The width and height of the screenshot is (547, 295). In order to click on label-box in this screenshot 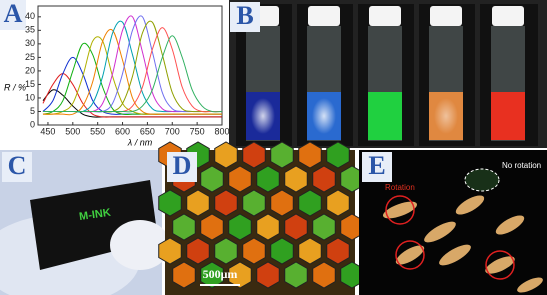, I will do `click(245, 17)`.